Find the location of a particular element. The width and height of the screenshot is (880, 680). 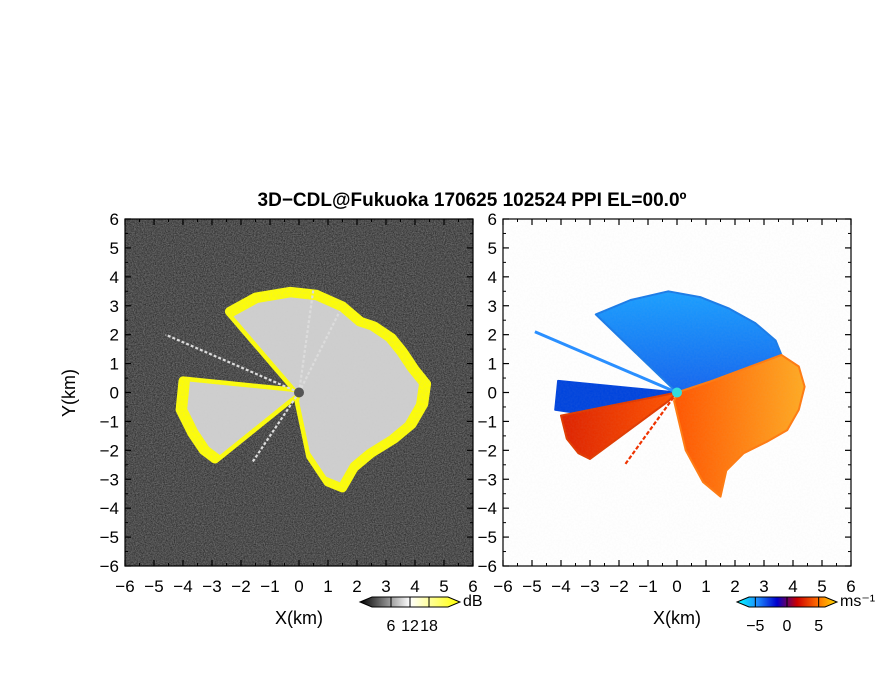

reflectivity-ylabel: Y(km) is located at coordinates (69, 393).